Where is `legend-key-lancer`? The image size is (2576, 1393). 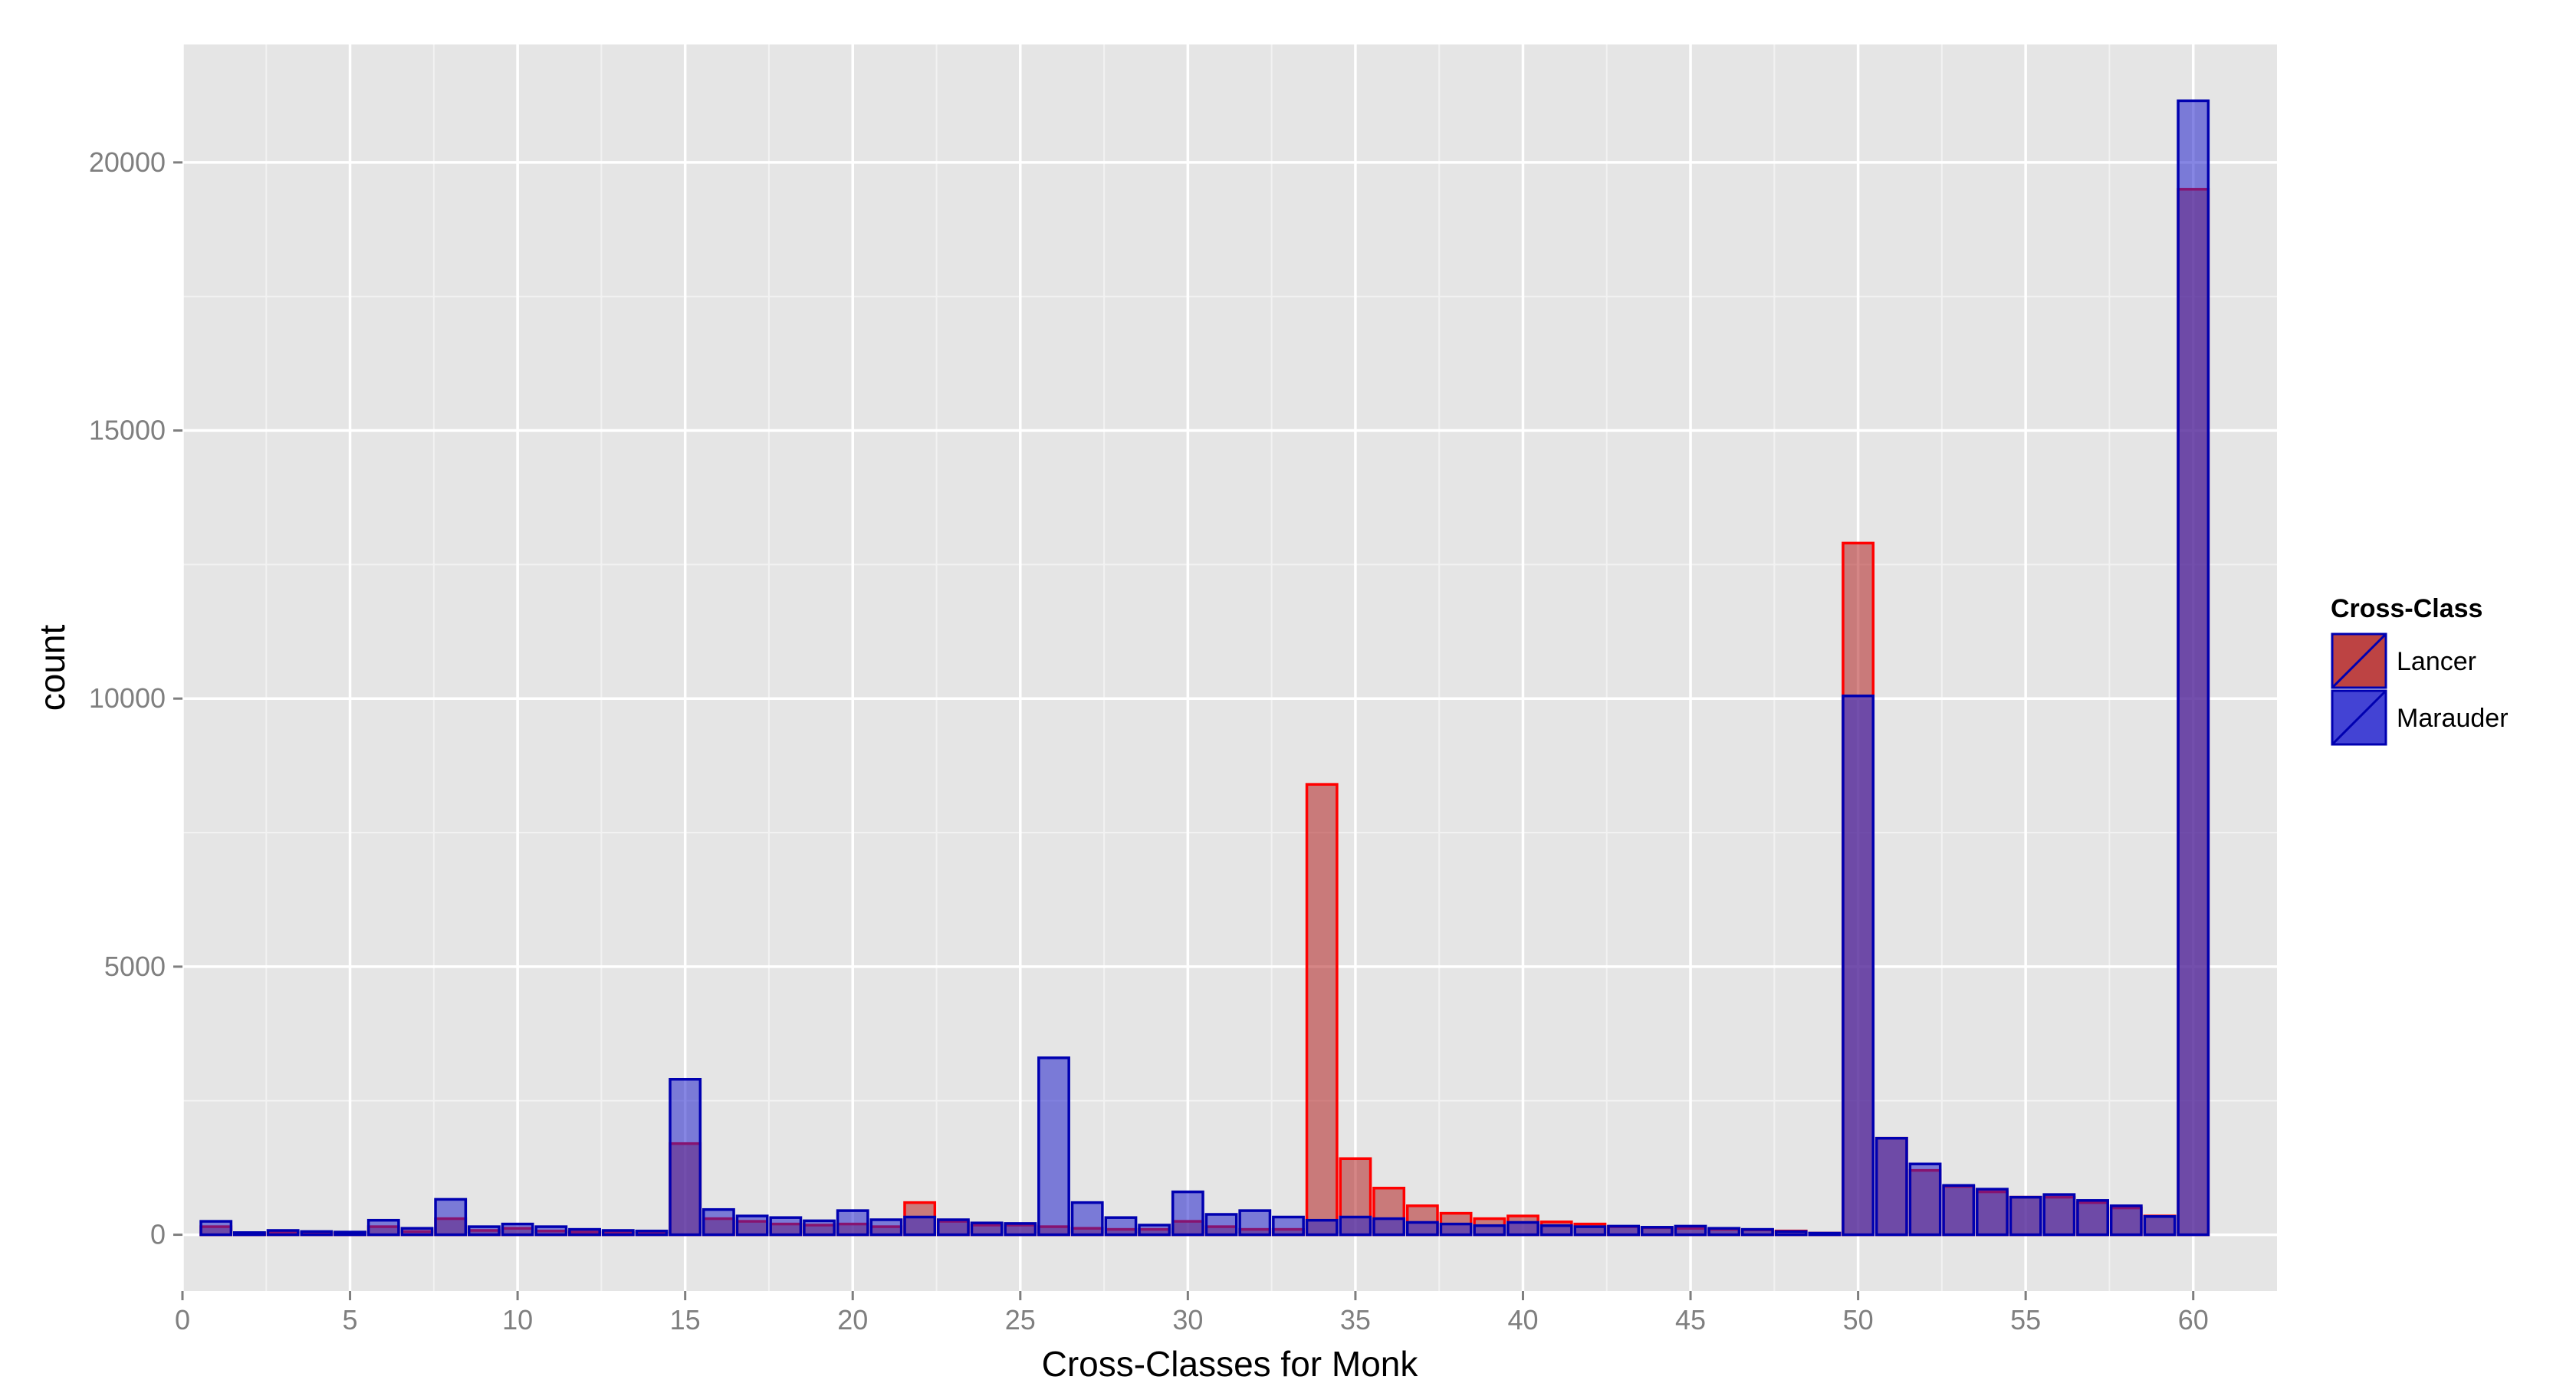
legend-key-lancer is located at coordinates (2359, 660).